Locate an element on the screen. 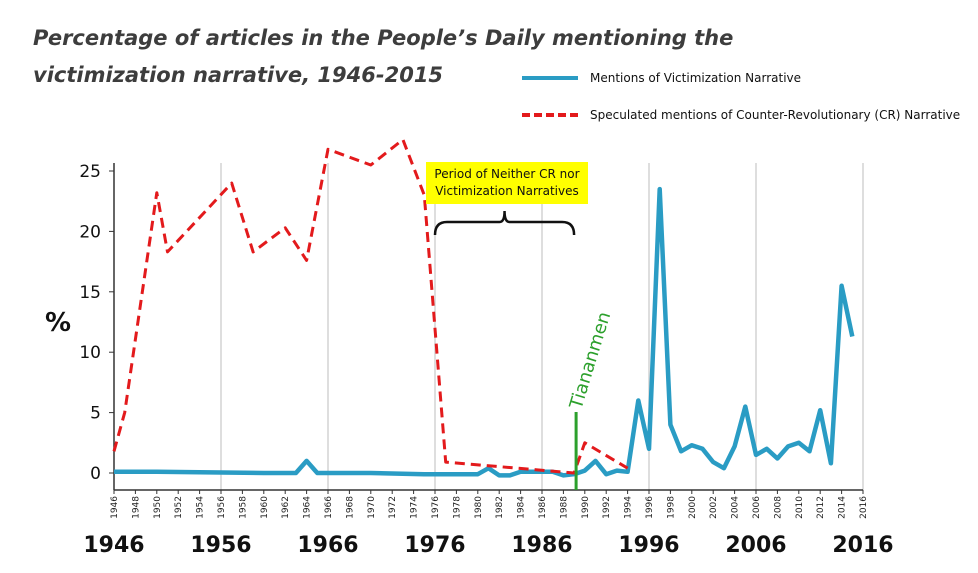 The height and width of the screenshot is (573, 978). x-tick-label-small: 1970 is located at coordinates (372, 507).